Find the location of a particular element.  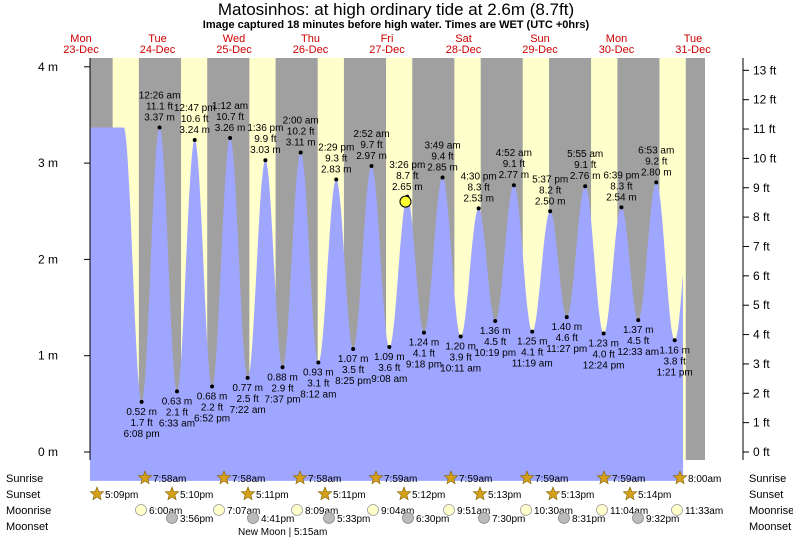

extreme-ft: 1.7 ft is located at coordinates (141, 423).